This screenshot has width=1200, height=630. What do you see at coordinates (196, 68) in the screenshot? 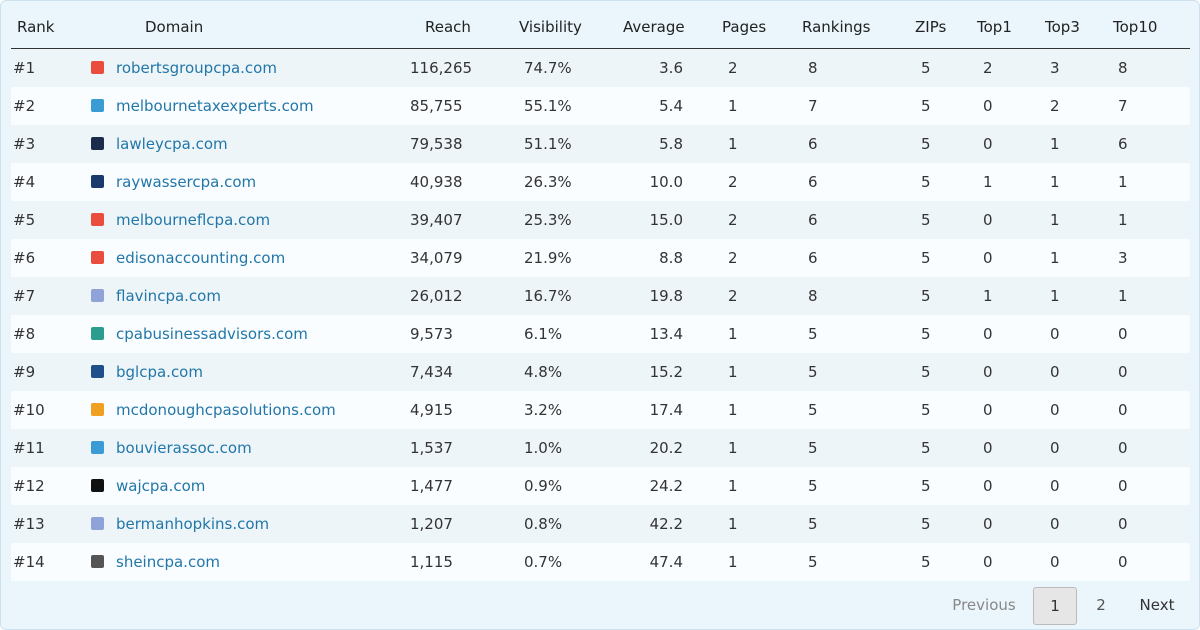
I see `domain-link: robertsgroupcpa.com` at bounding box center [196, 68].